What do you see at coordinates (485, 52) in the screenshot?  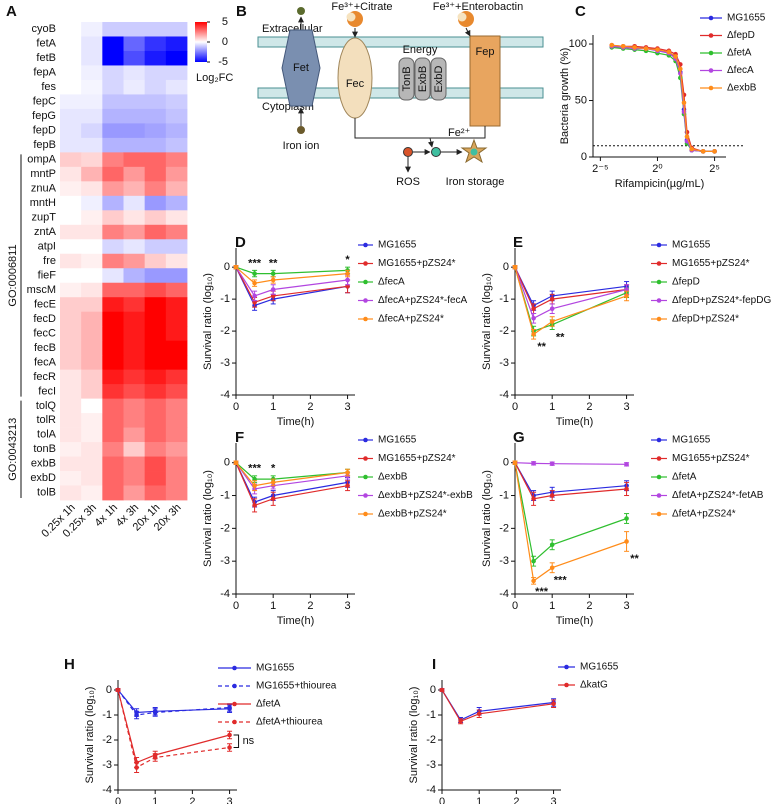 I see `label: Fep` at bounding box center [485, 52].